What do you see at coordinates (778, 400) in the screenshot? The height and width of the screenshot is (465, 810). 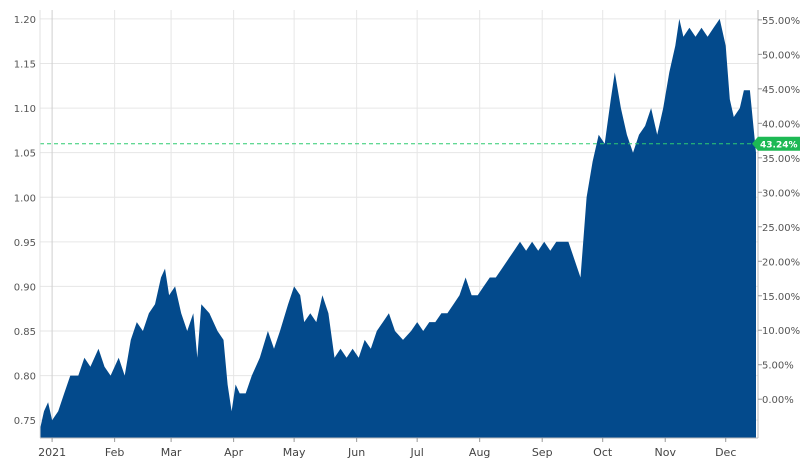 I see `right-axis-tick: 0.00%` at bounding box center [778, 400].